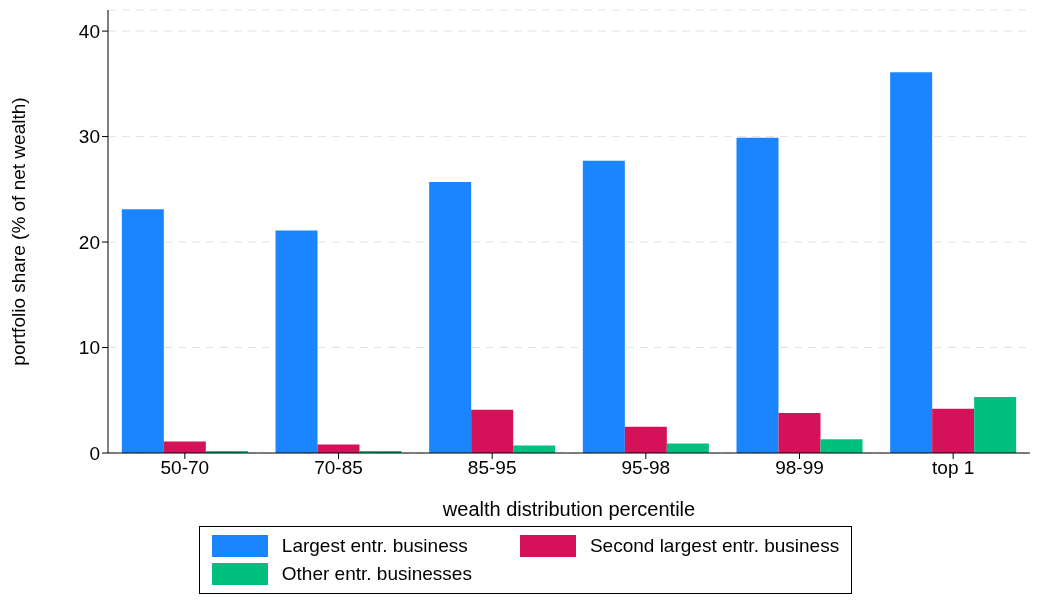 This screenshot has height=603, width=1043. What do you see at coordinates (89, 137) in the screenshot?
I see `y-tick-label: 30` at bounding box center [89, 137].